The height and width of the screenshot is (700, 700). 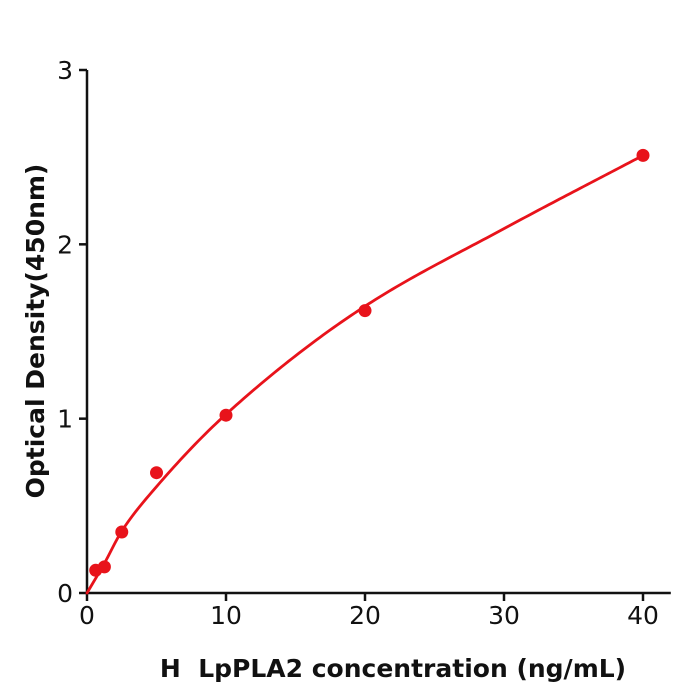 What do you see at coordinates (65, 70) in the screenshot?
I see `y-tick-label: 3` at bounding box center [65, 70].